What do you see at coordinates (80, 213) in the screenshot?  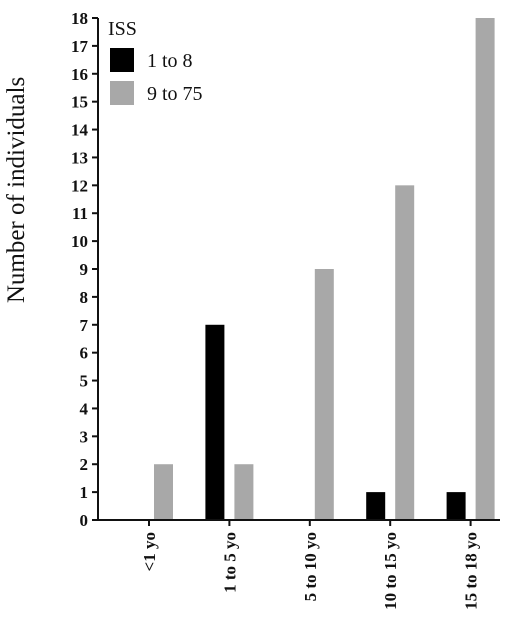 I see `y-tick-label: 11` at bounding box center [80, 213].